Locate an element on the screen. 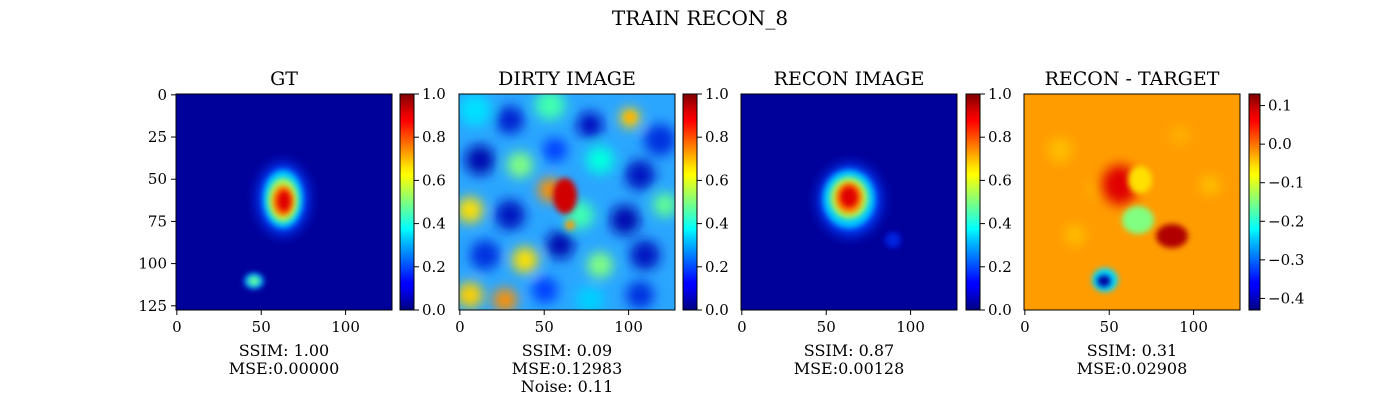 This screenshot has height=400, width=1400. panel-gt-title: GT is located at coordinates (284, 79).